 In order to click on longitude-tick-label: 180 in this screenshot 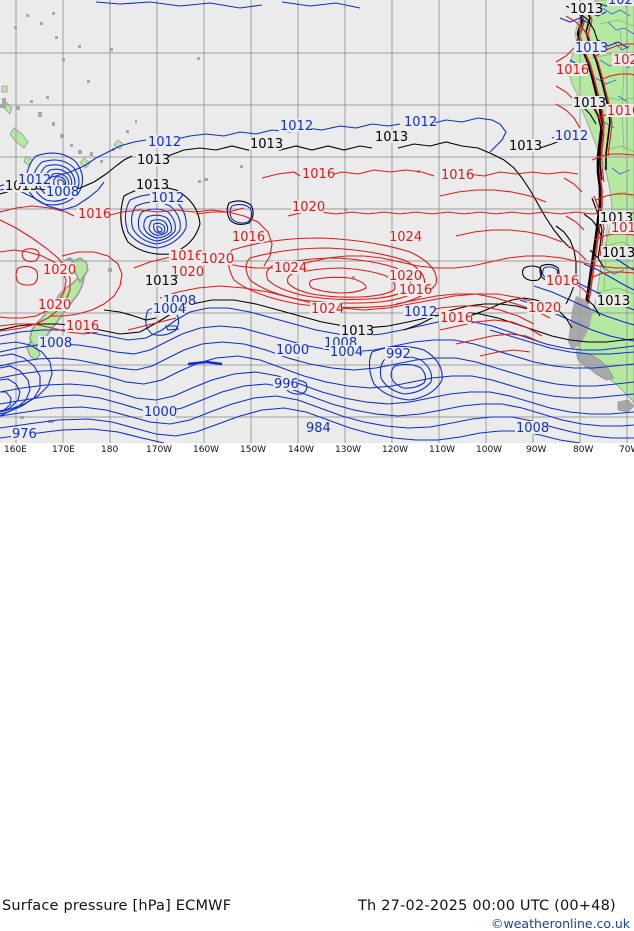, I will do `click(110, 450)`.